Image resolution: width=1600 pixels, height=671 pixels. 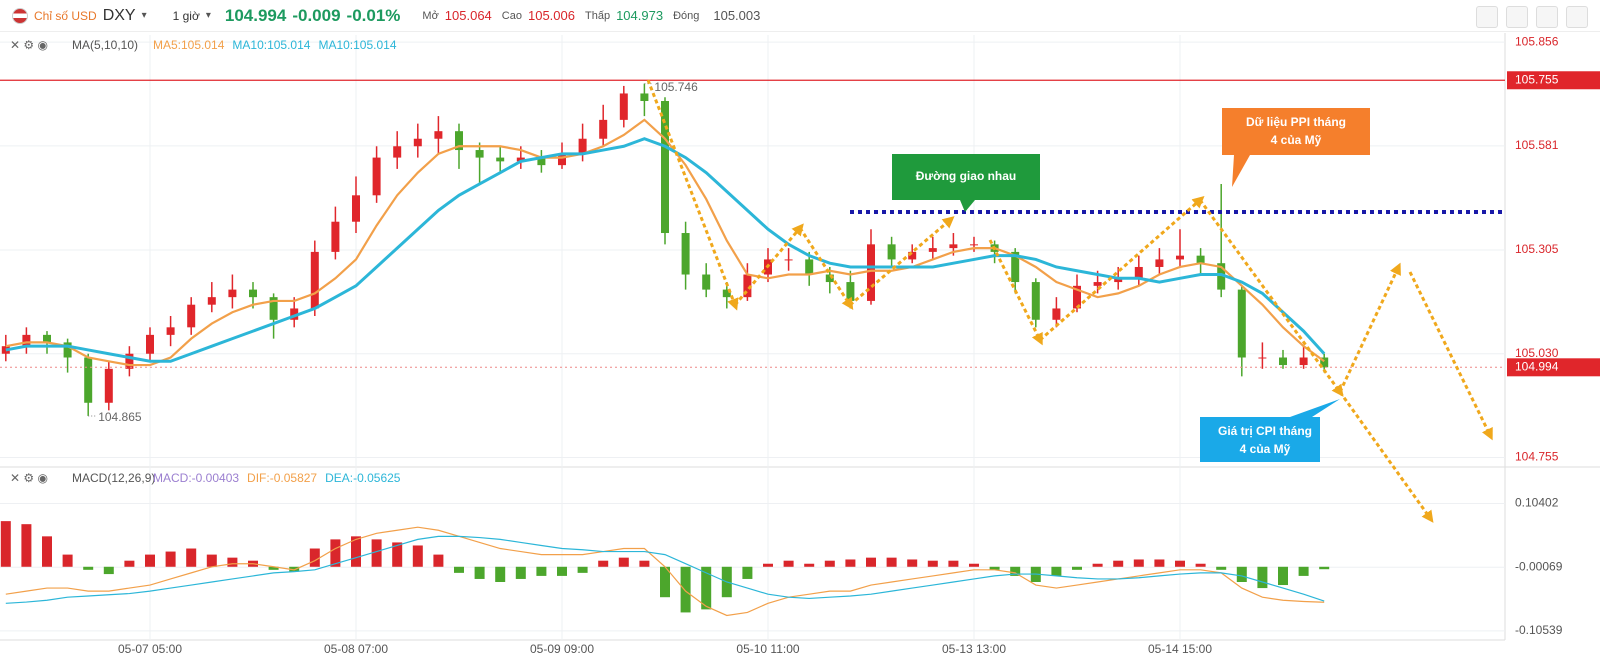 I want to click on legend-entry: MA10:105.014, so click(x=271, y=45).